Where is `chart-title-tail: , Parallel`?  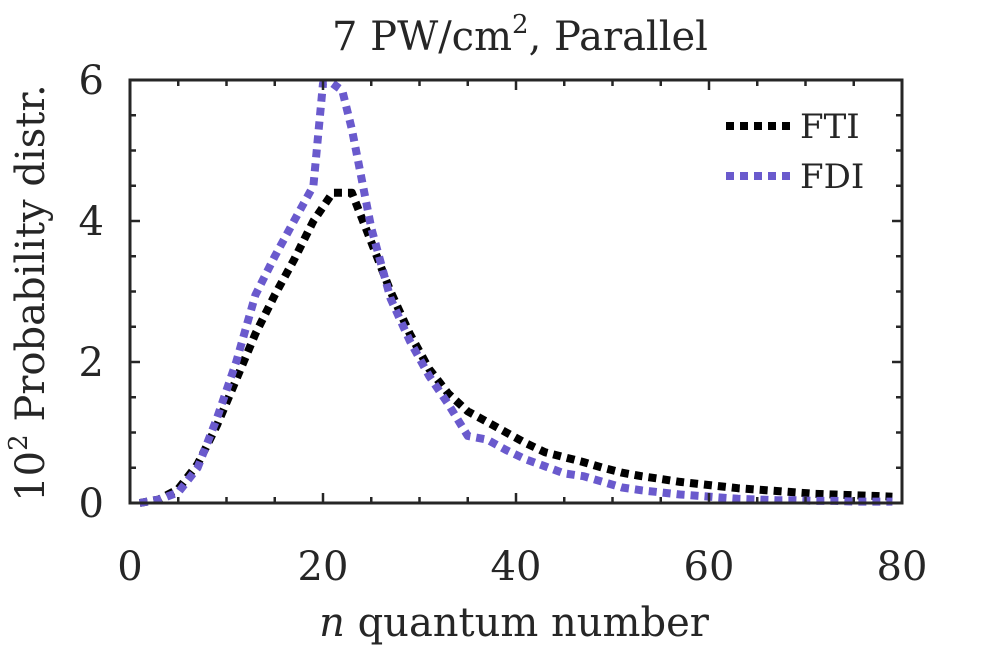 chart-title-tail: , Parallel is located at coordinates (618, 37).